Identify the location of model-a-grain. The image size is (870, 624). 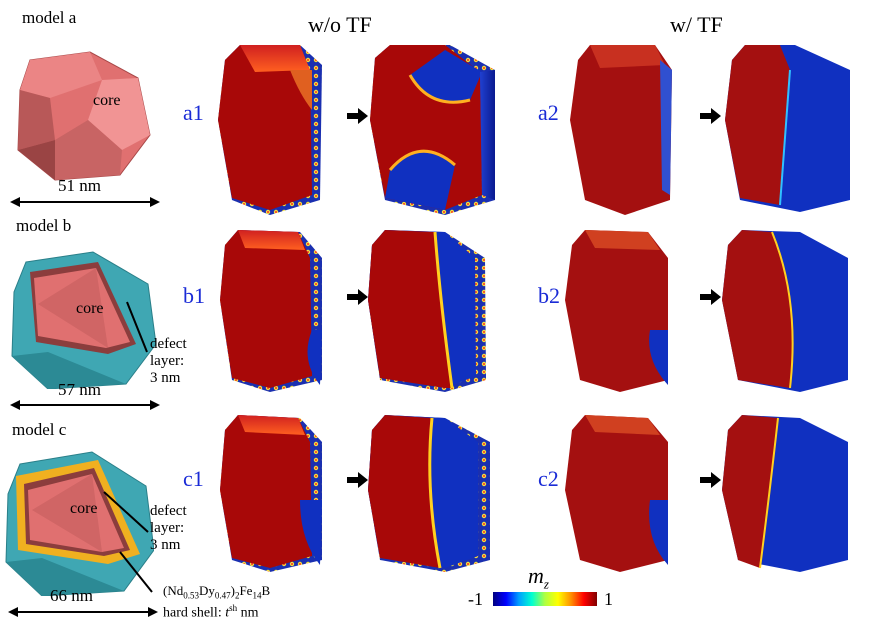
(84, 116).